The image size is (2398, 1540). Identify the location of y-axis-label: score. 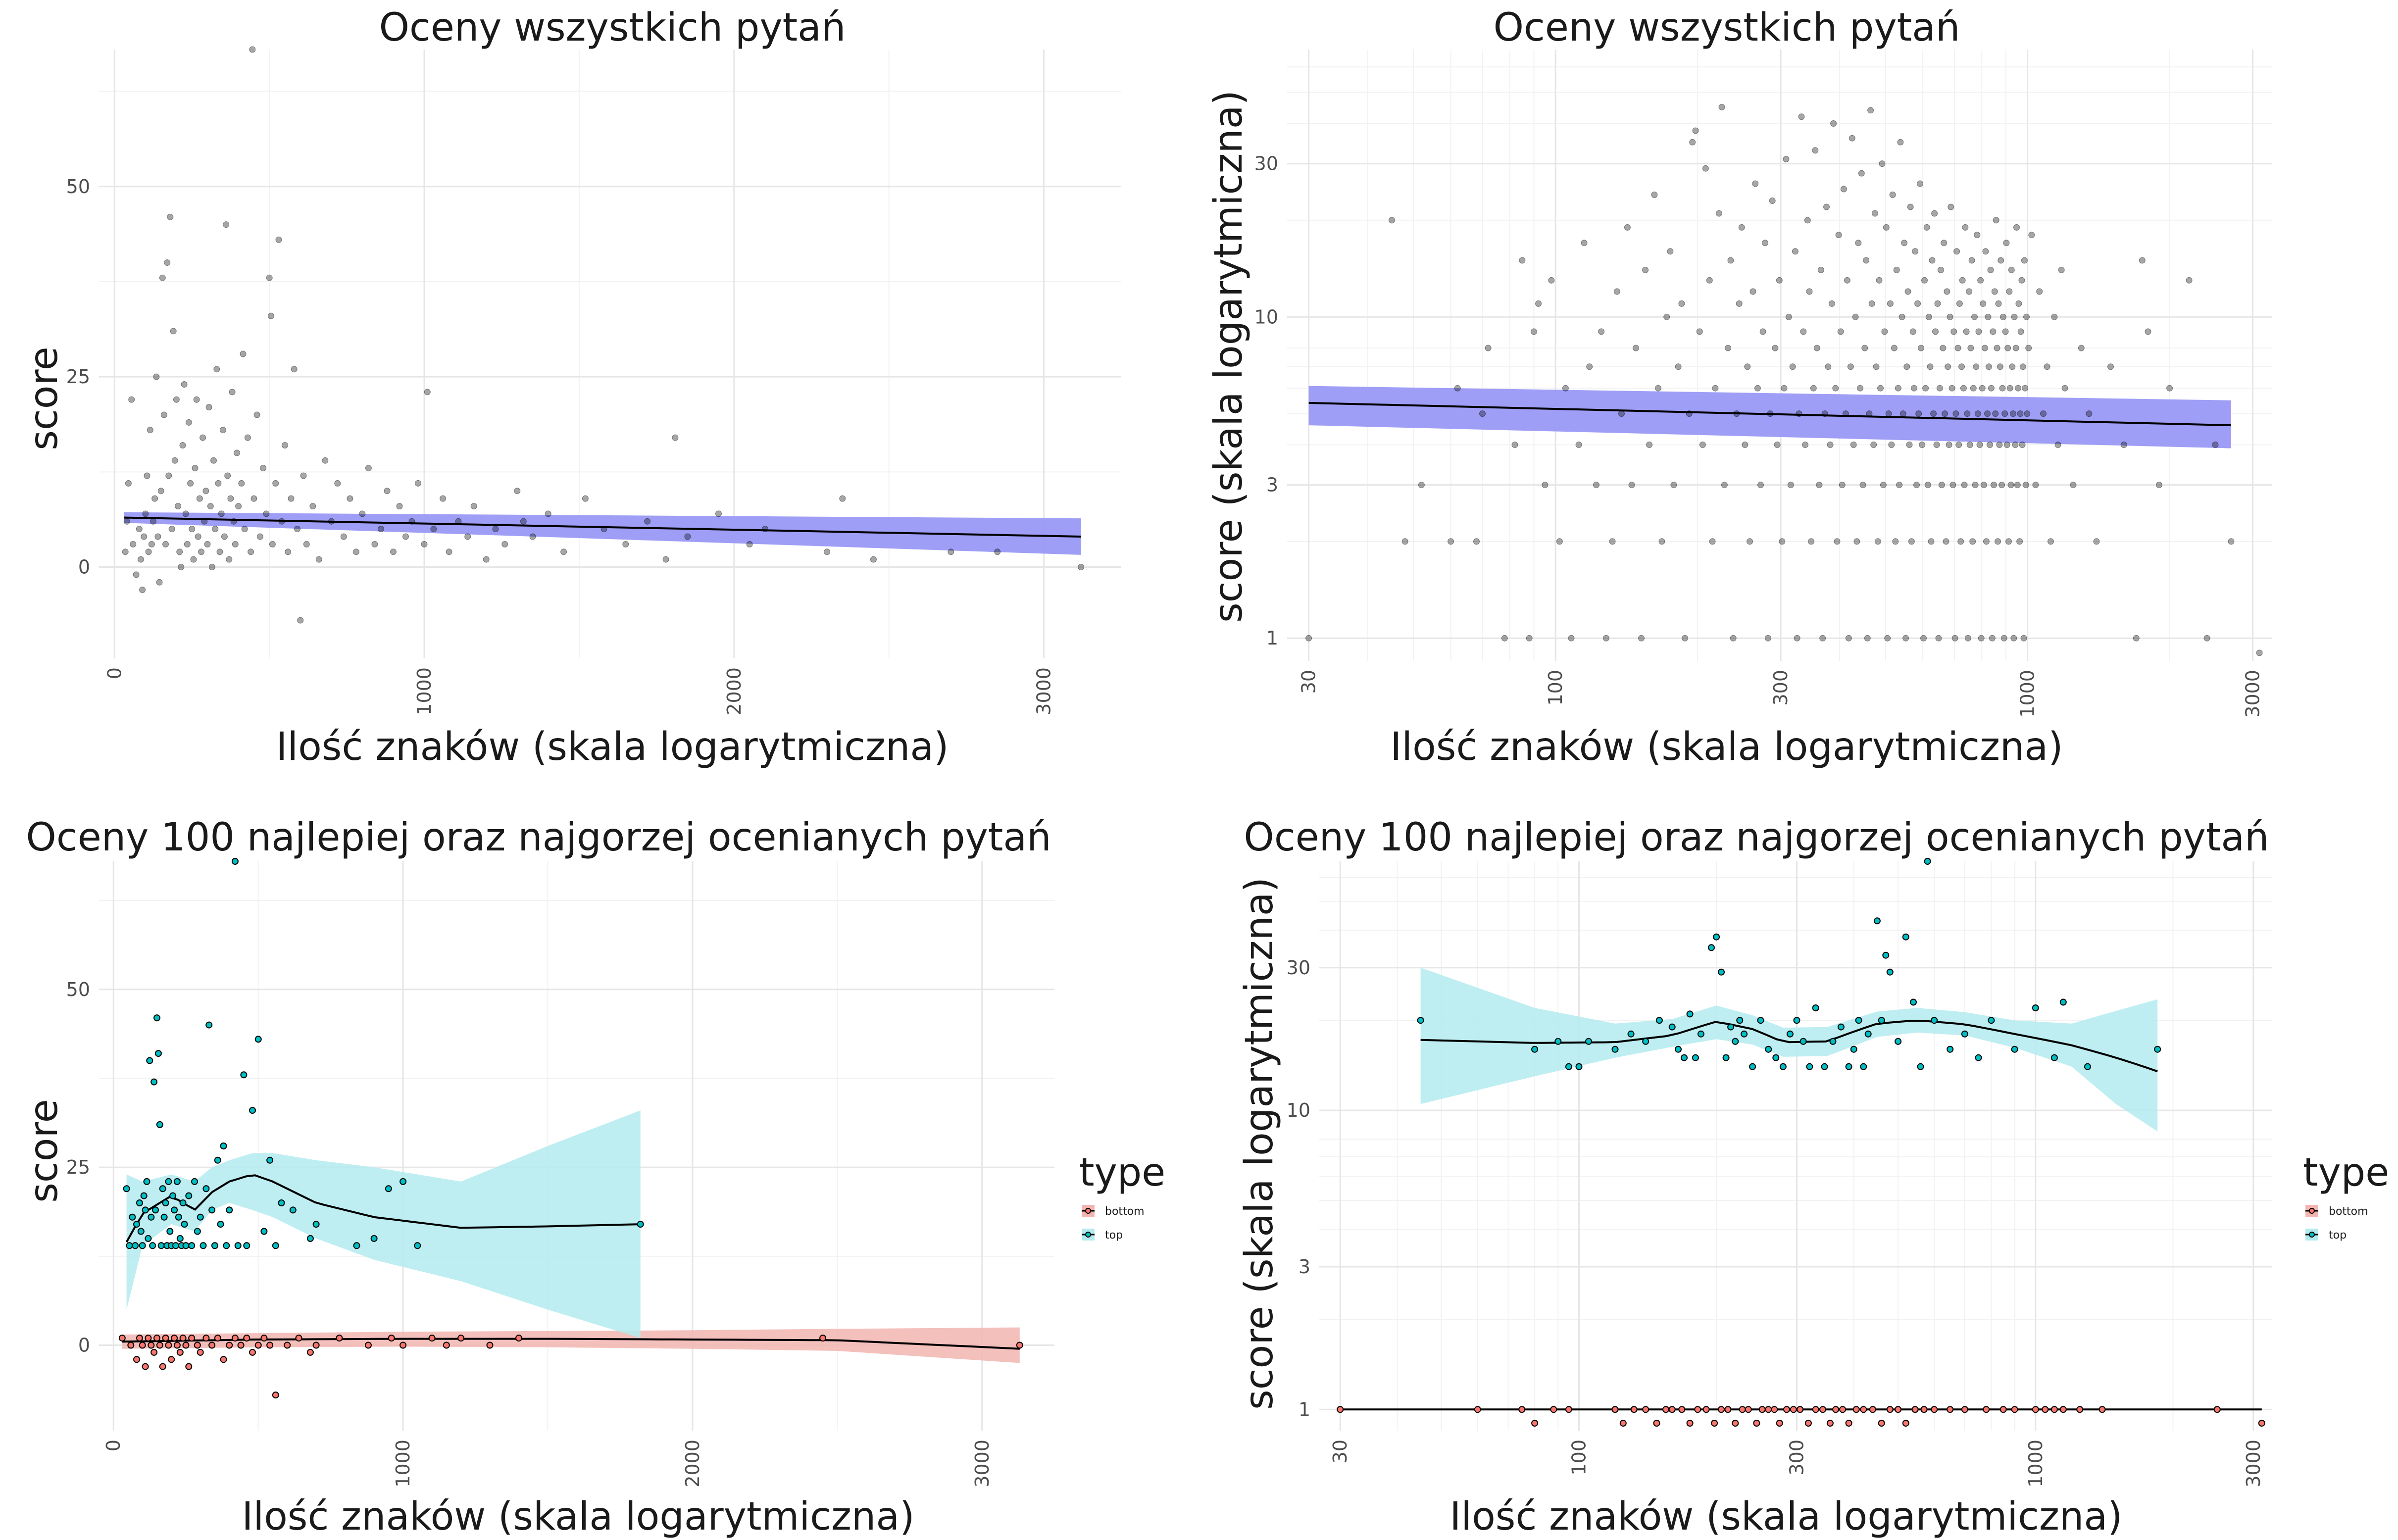
(44, 1151).